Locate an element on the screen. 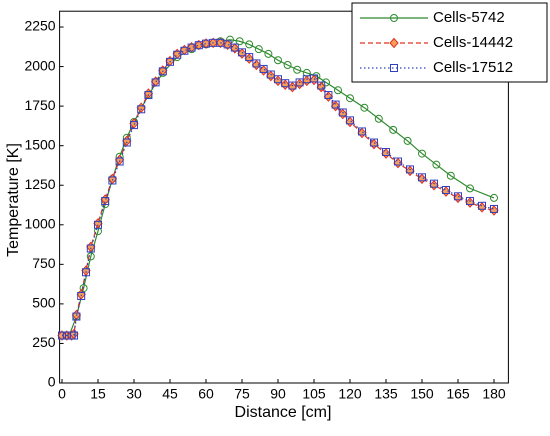 Image resolution: width=550 pixels, height=436 pixels. x-tick-label: 60 is located at coordinates (206, 394).